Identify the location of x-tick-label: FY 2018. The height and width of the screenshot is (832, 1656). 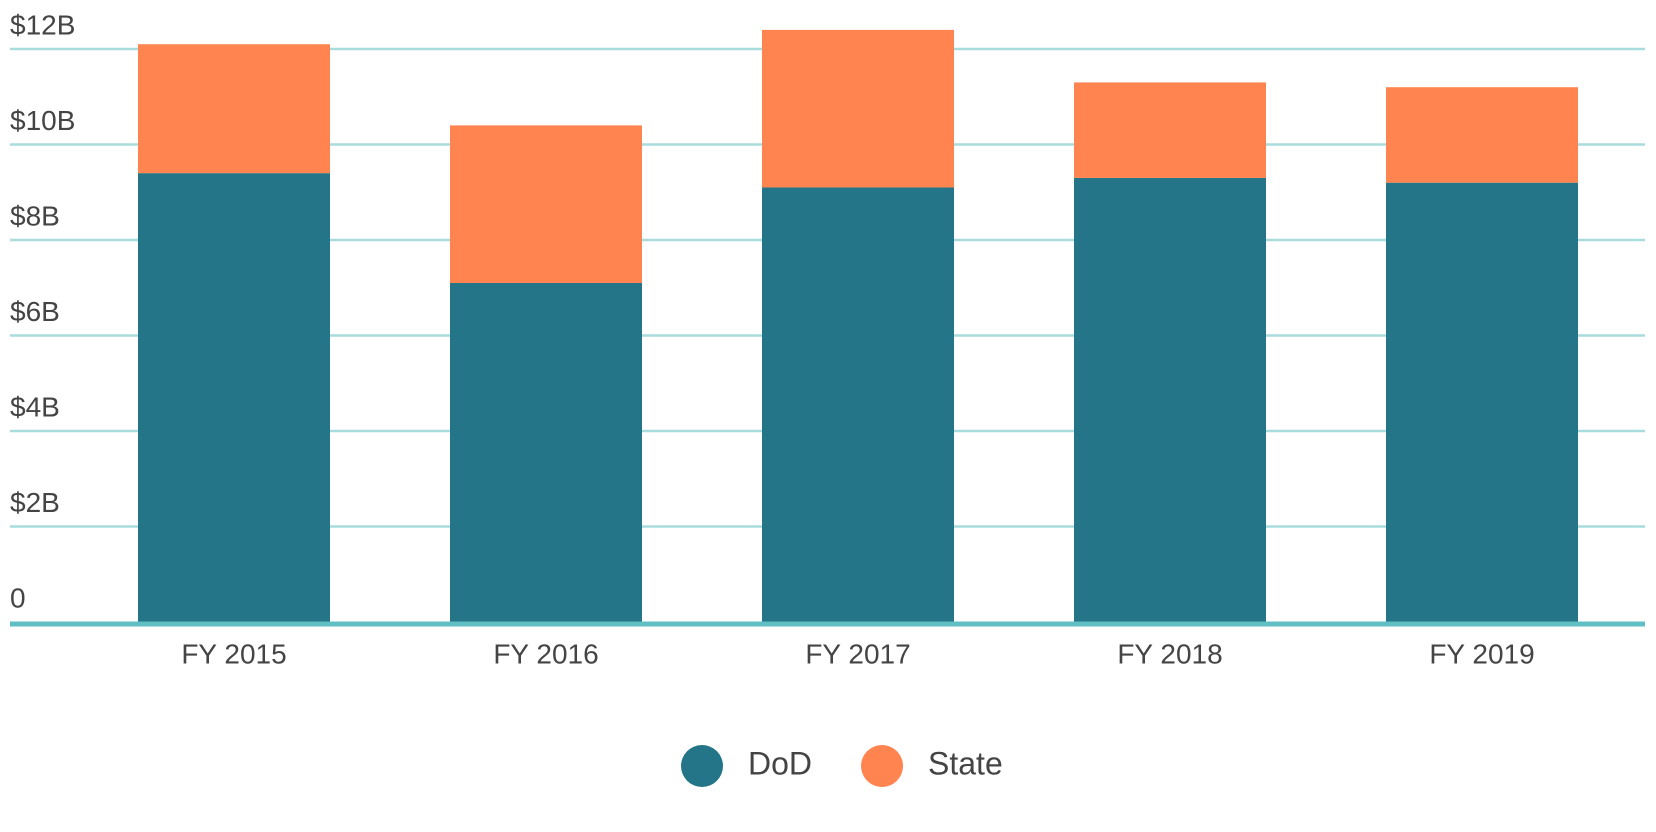
(1169, 653).